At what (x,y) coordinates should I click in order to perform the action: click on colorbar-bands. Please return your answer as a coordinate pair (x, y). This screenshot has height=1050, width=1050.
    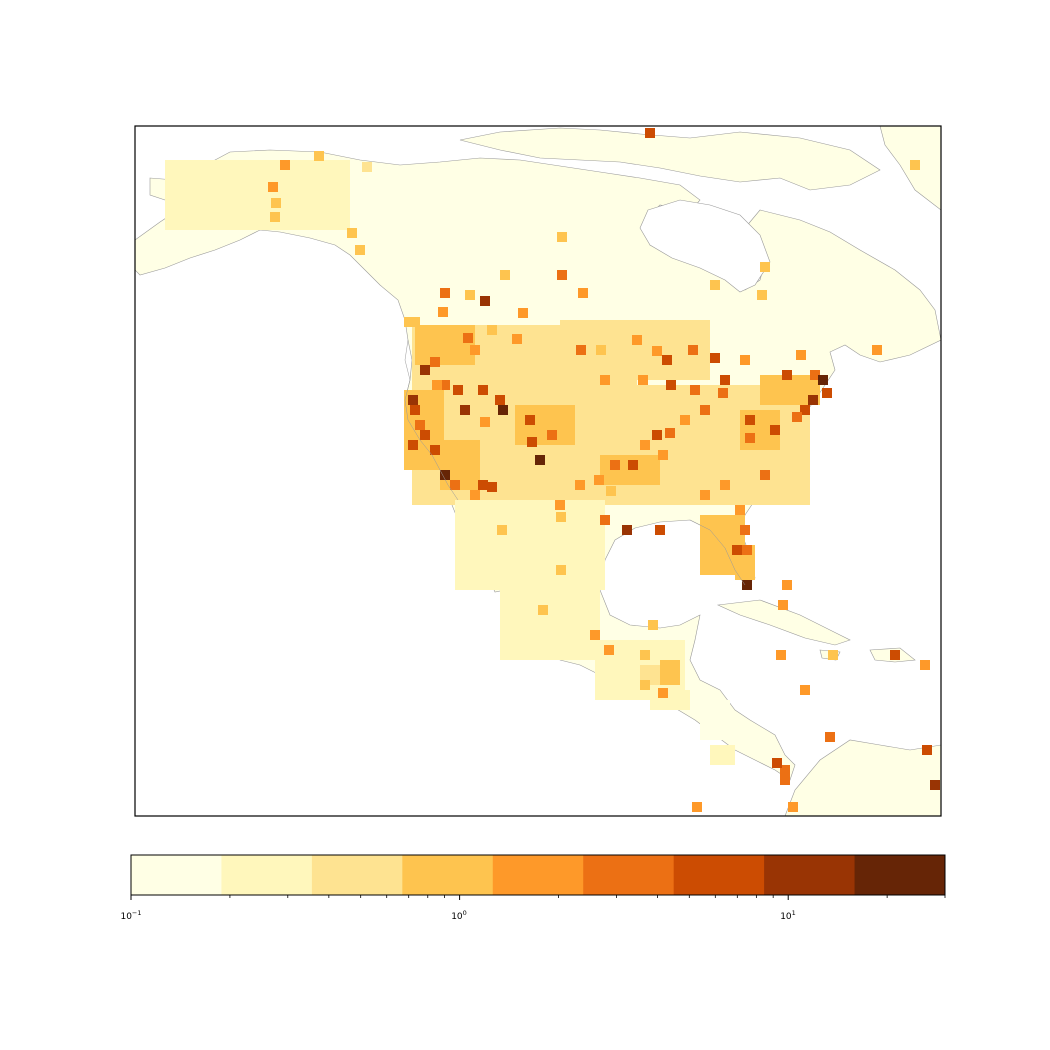
    Looking at the image, I should click on (538, 875).